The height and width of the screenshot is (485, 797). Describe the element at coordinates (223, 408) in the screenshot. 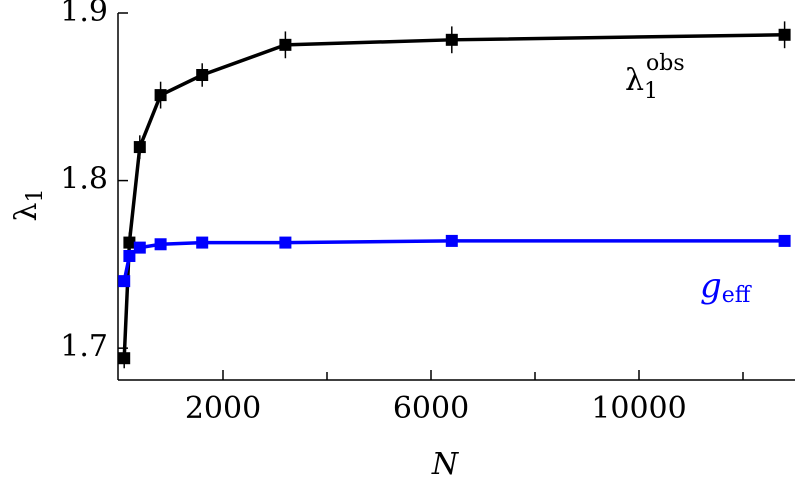

I see `x-tick-label: 2000` at that location.